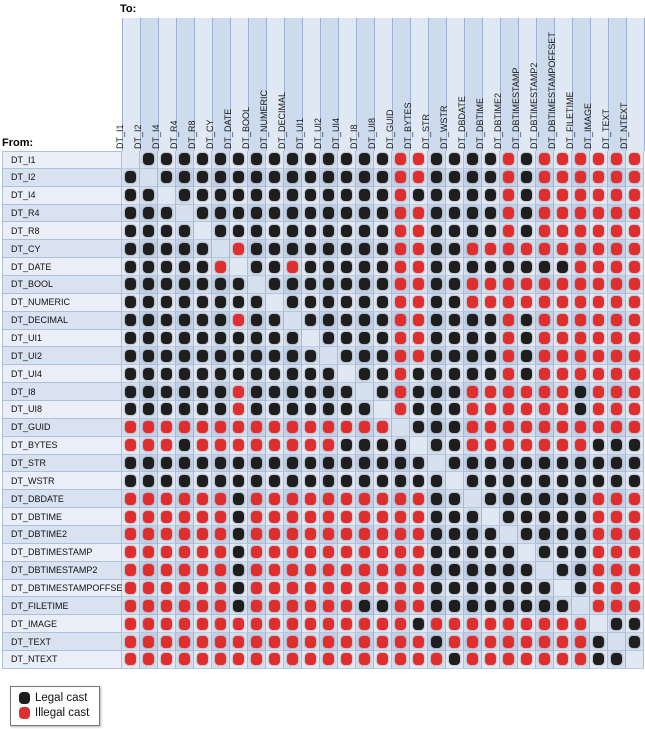  Describe the element at coordinates (599, 177) in the screenshot. I see `cell-DT_I2-to-DT_IMAGE` at that location.